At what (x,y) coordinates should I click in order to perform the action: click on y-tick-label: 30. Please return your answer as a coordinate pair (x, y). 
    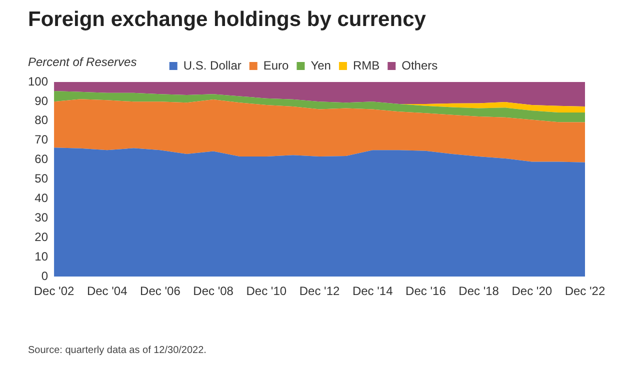
    Looking at the image, I should click on (41, 217).